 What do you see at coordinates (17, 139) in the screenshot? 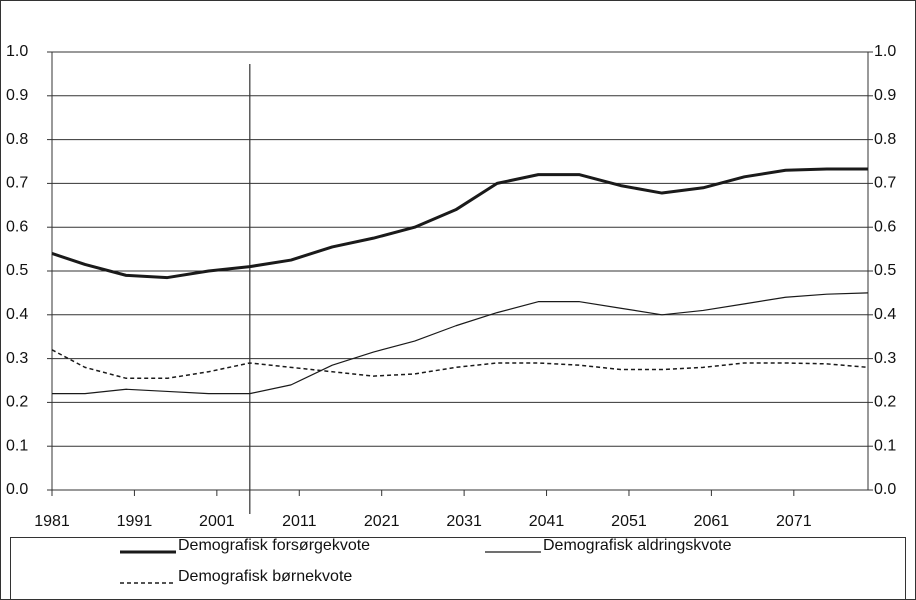
I see `y-tick-label: 0.8` at bounding box center [17, 139].